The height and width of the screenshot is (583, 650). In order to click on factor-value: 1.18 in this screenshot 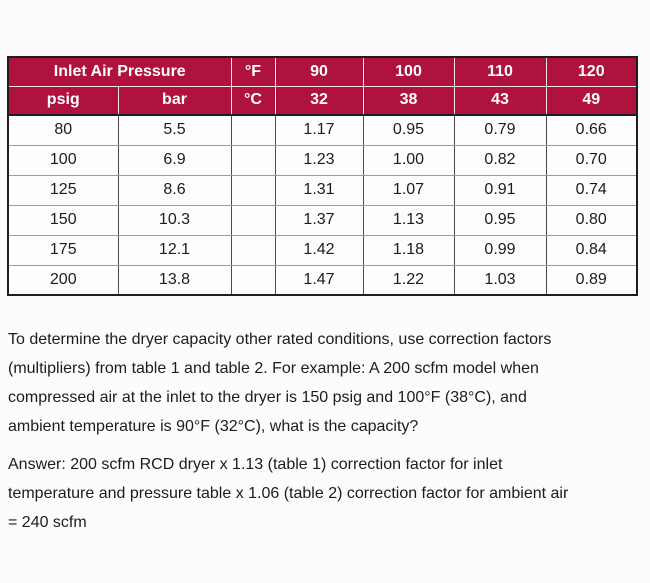, I will do `click(408, 250)`.